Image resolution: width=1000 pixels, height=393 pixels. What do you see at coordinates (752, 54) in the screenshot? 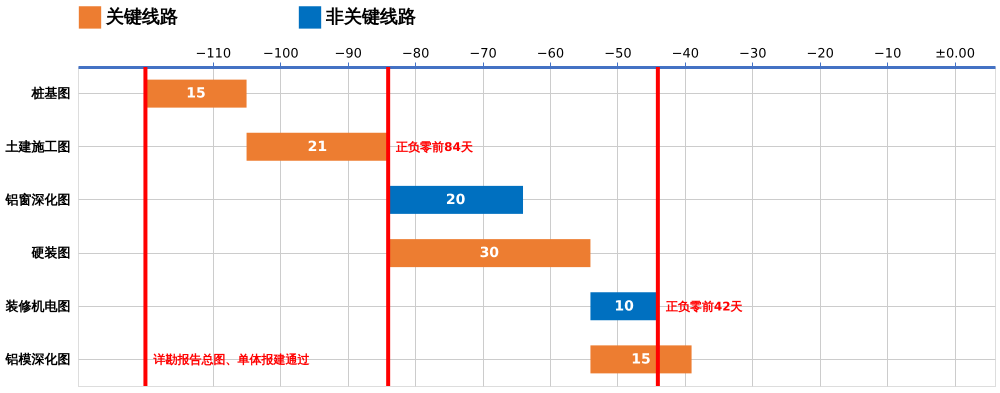
I see `x-tick-label: −30` at bounding box center [752, 54].